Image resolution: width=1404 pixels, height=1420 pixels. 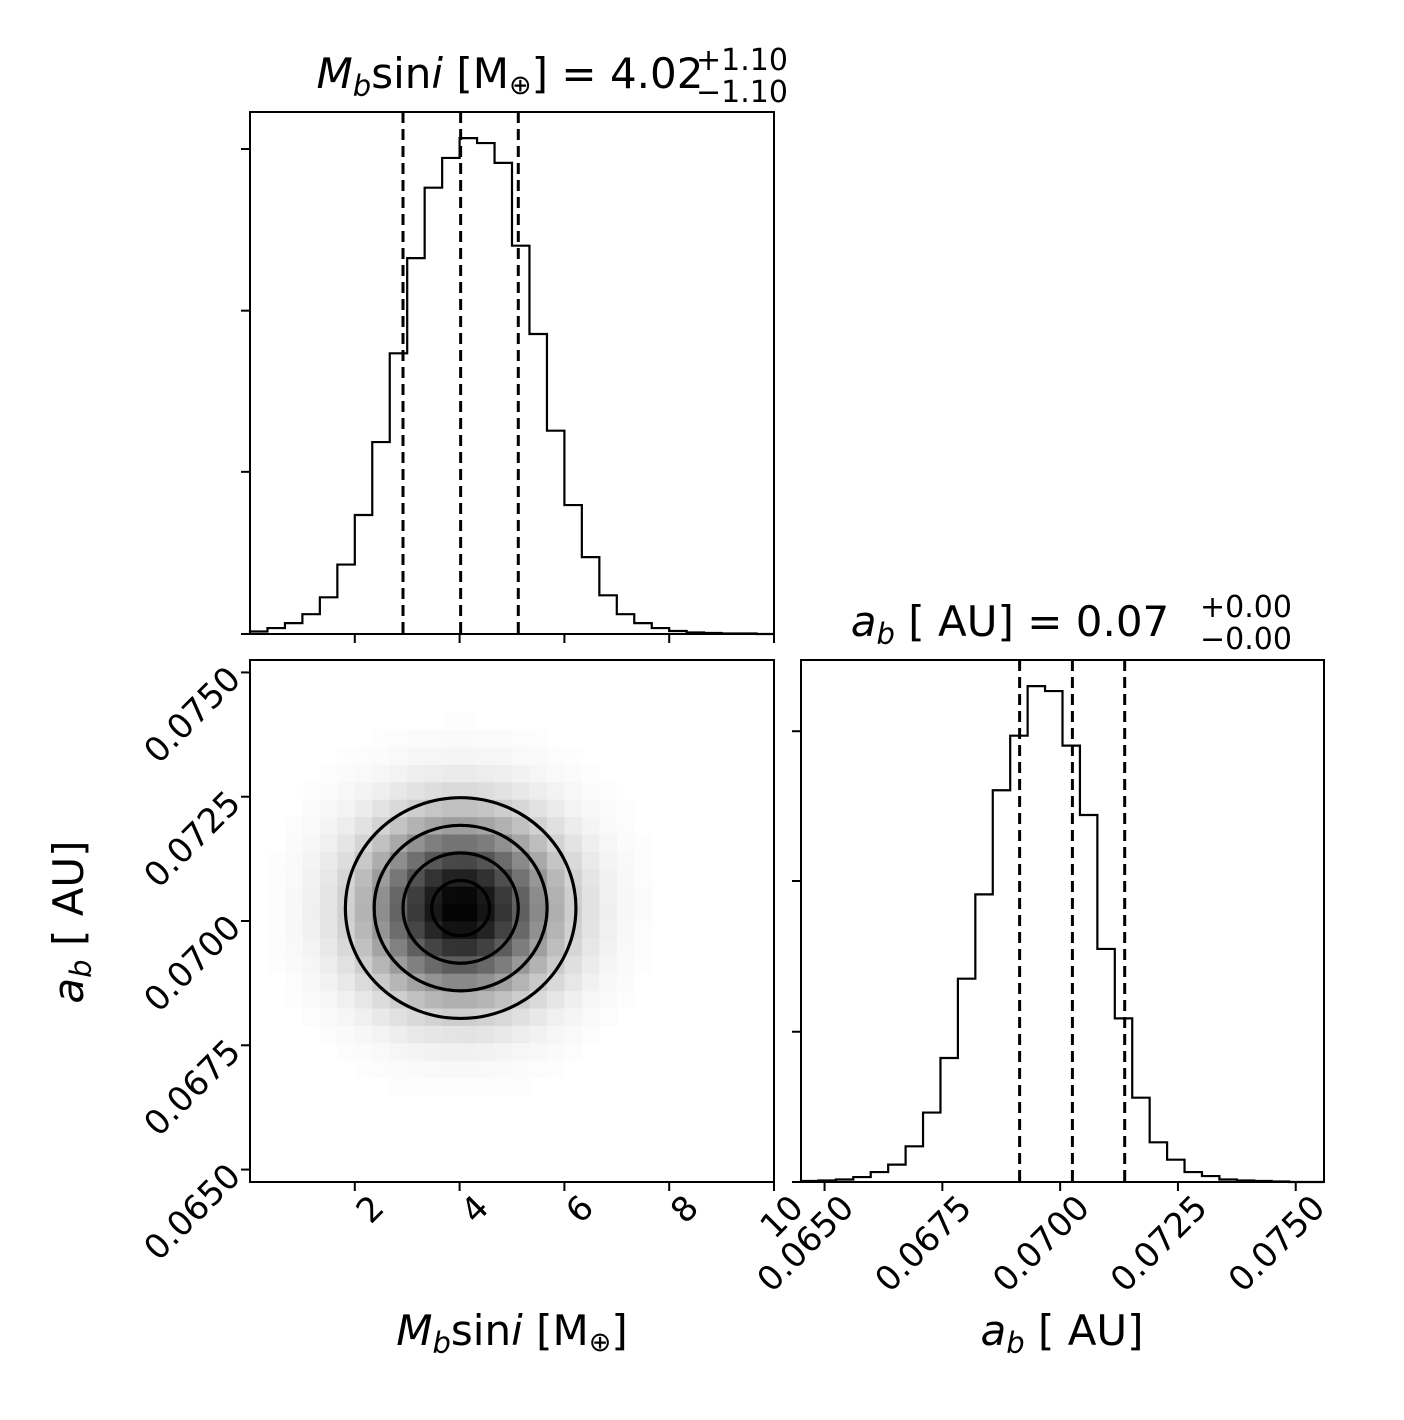 I want to click on hist-mass-step-outline, so click(x=511, y=386).